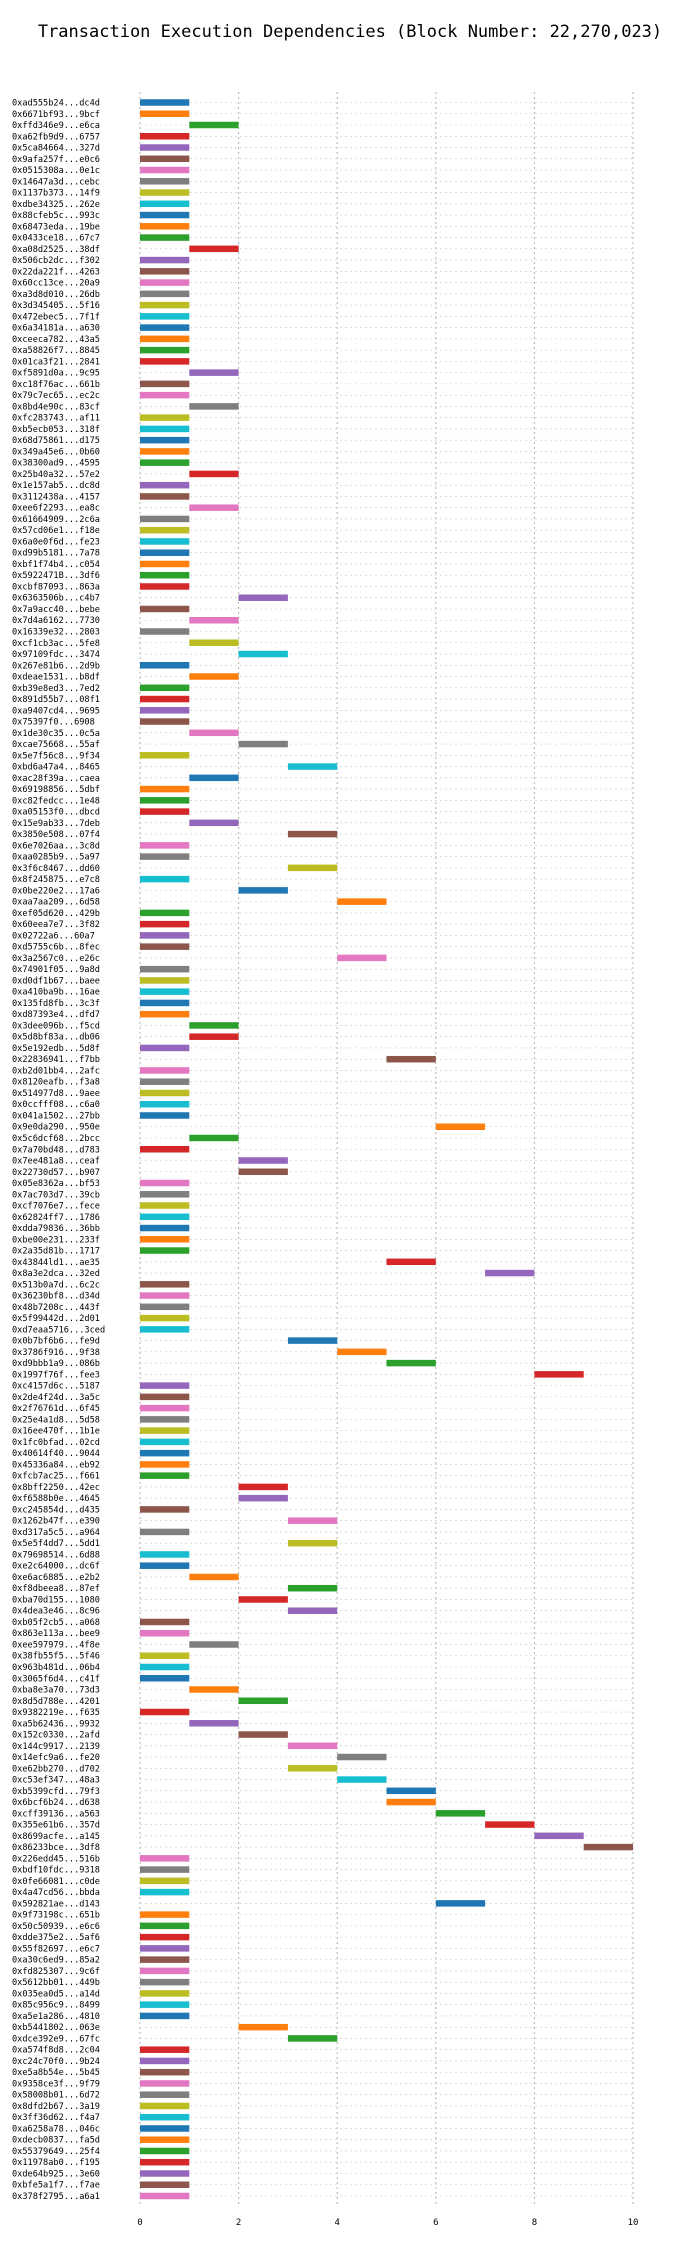  Describe the element at coordinates (56, 2084) in the screenshot. I see `transaction-label: 0x9358ce3f...9f79` at that location.